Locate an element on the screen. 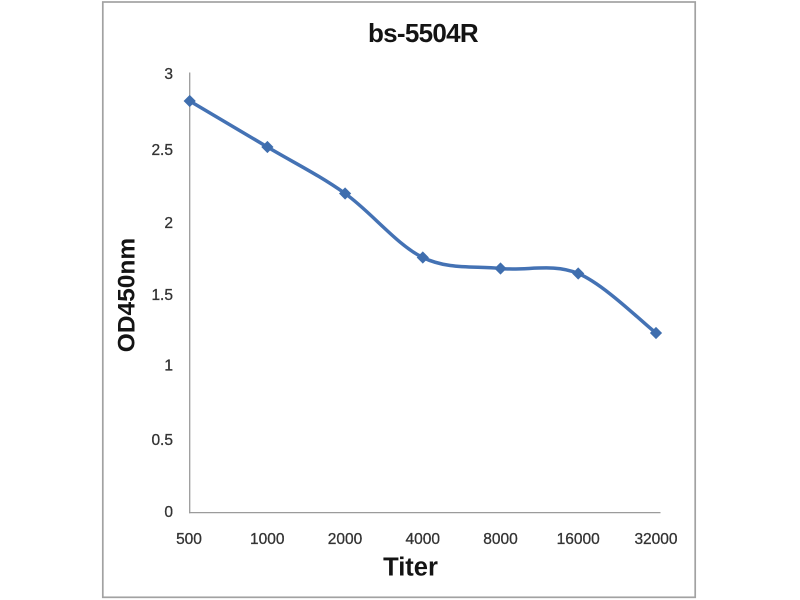  svg-text: 2 is located at coordinates (168, 223).